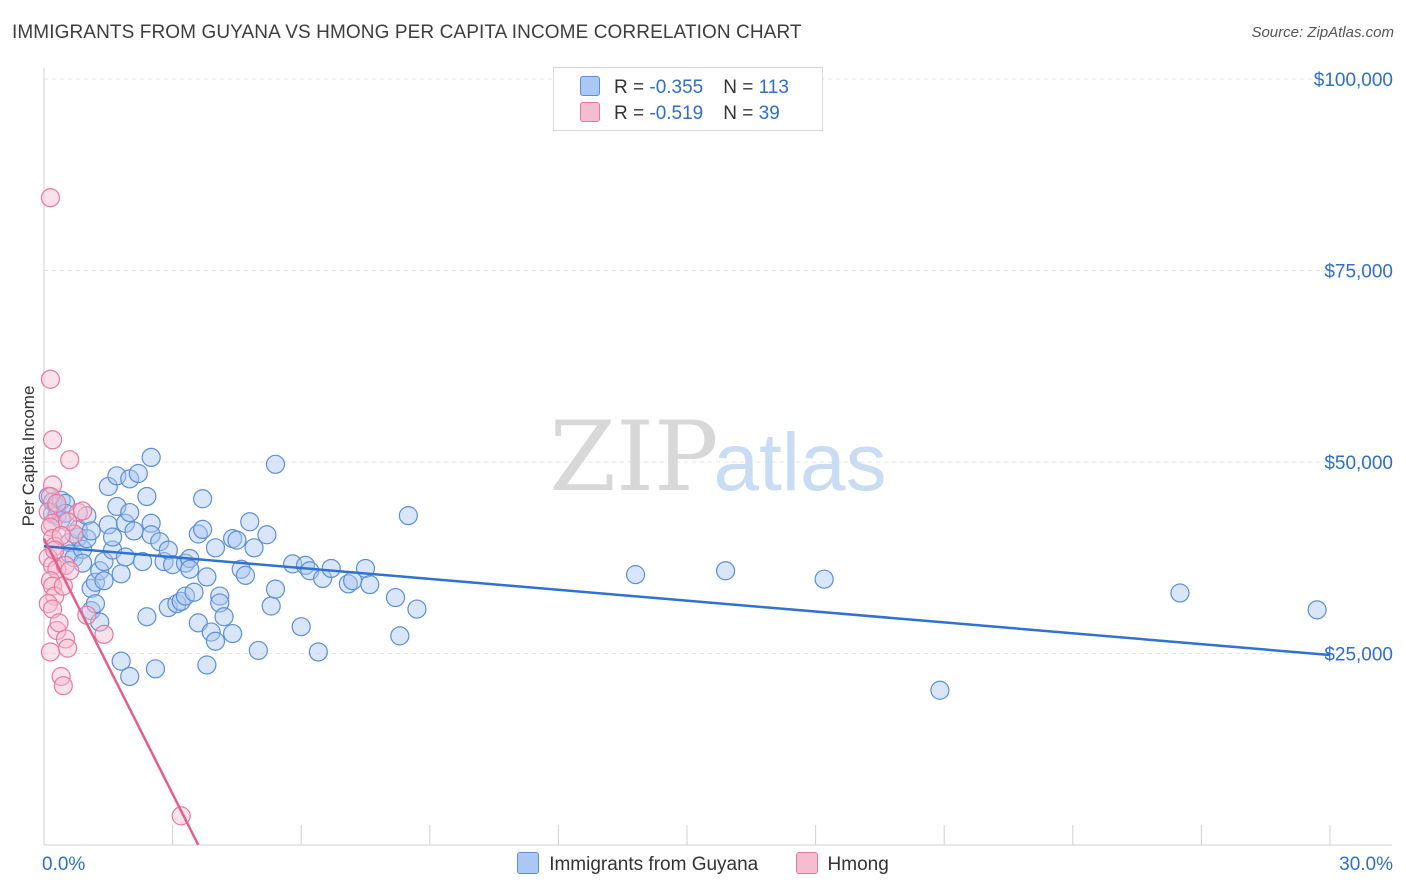 This screenshot has width=1406, height=892. I want to click on legend-label-guyana: Immigrants from Guyana, so click(654, 864).